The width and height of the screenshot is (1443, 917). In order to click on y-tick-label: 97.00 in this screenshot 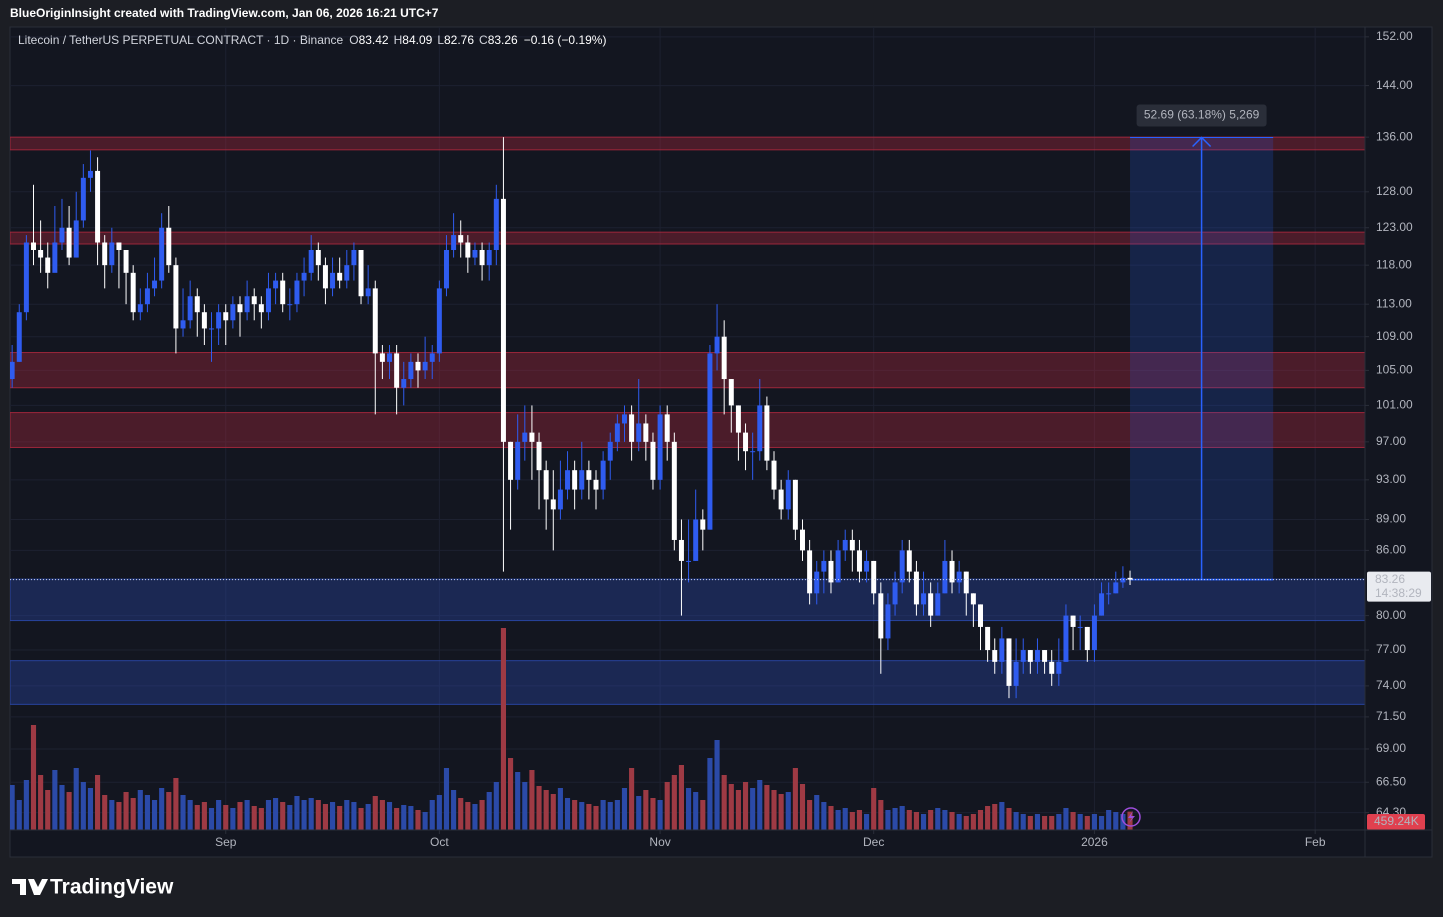, I will do `click(1391, 441)`.